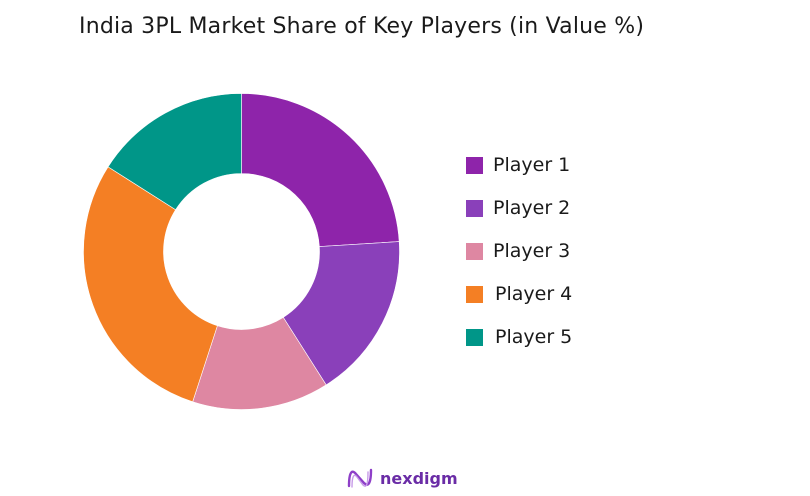  What do you see at coordinates (419, 478) in the screenshot?
I see `brand-name: nexdigm` at bounding box center [419, 478].